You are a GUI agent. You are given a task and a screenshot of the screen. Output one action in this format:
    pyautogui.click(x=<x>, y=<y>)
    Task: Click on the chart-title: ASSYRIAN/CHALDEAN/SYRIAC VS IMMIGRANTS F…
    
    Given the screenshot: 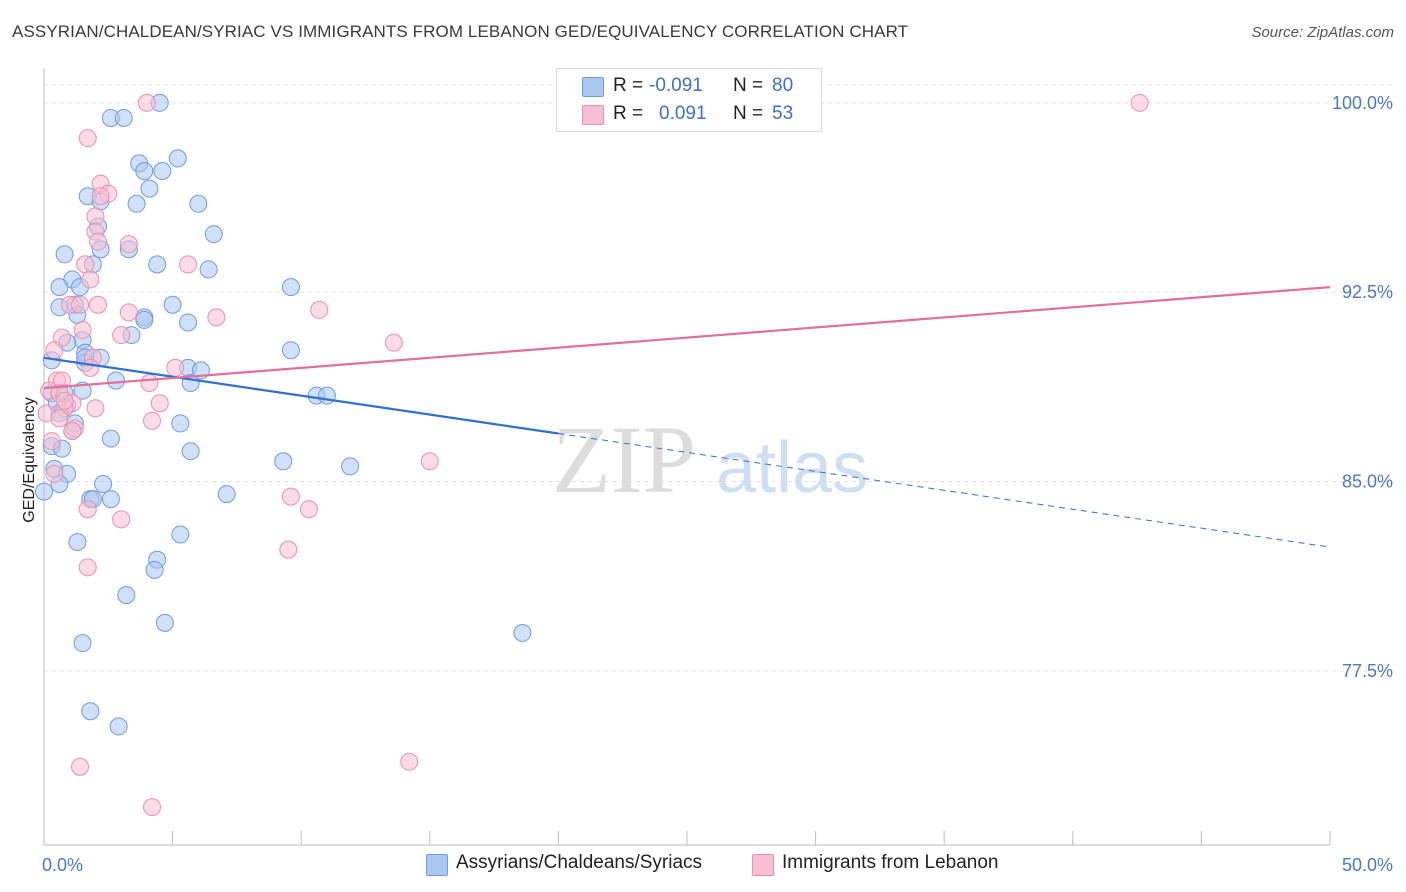 What is the action you would take?
    pyautogui.click(x=460, y=31)
    